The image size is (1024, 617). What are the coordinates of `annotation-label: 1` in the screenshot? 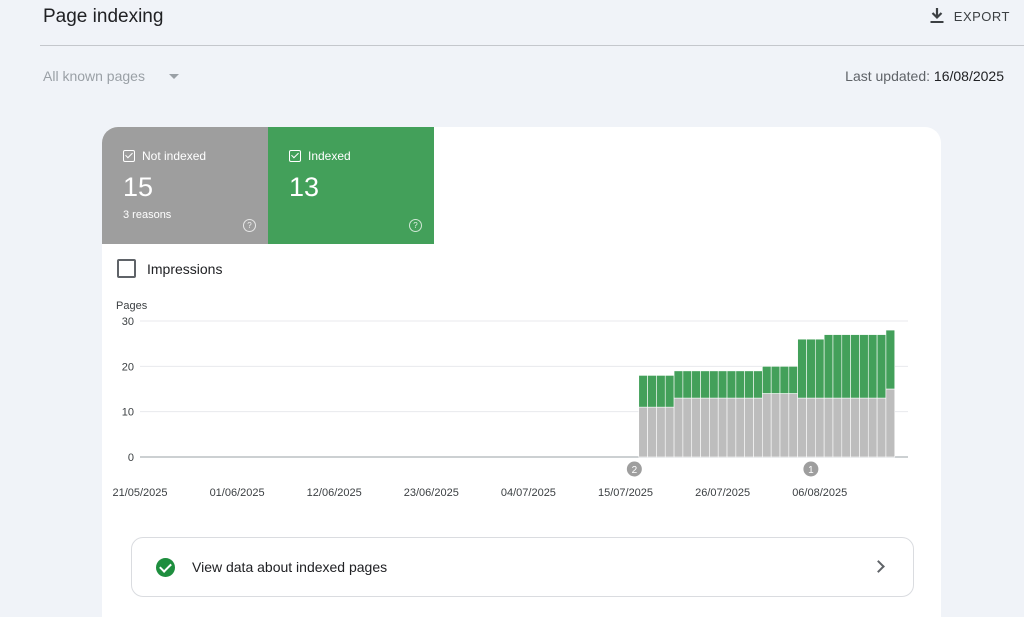 It's located at (811, 470).